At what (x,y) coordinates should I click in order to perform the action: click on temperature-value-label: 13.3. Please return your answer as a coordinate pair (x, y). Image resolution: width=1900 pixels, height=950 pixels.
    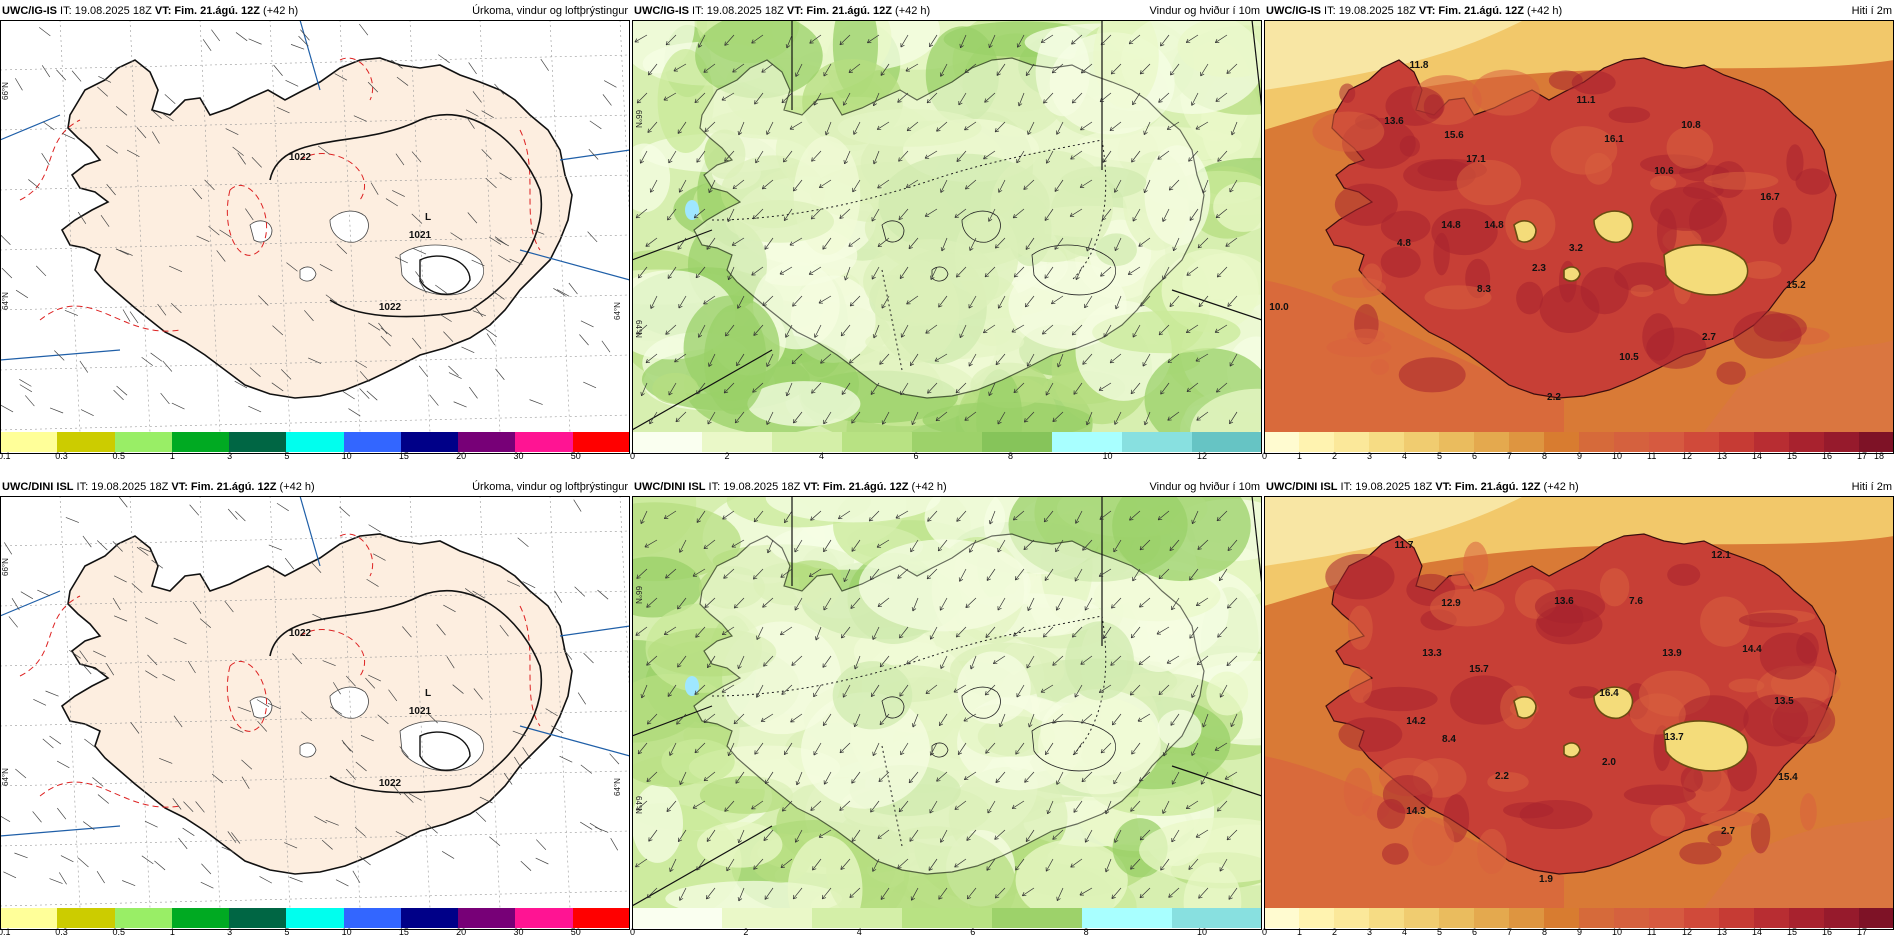
    Looking at the image, I should click on (1432, 653).